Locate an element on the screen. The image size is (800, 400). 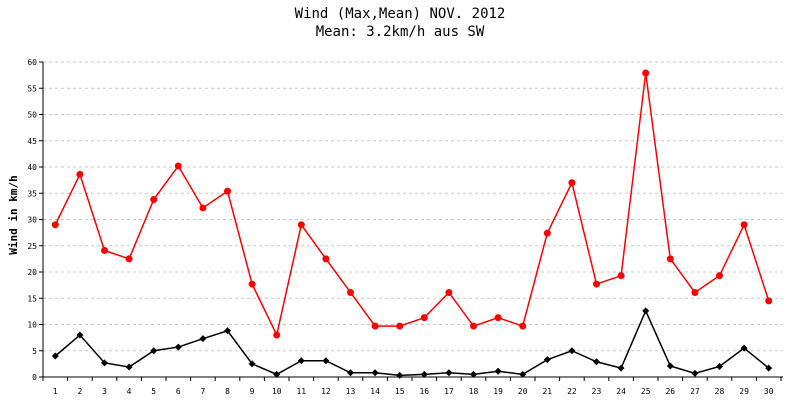
y-tick-label: 25 is located at coordinates (32, 246).